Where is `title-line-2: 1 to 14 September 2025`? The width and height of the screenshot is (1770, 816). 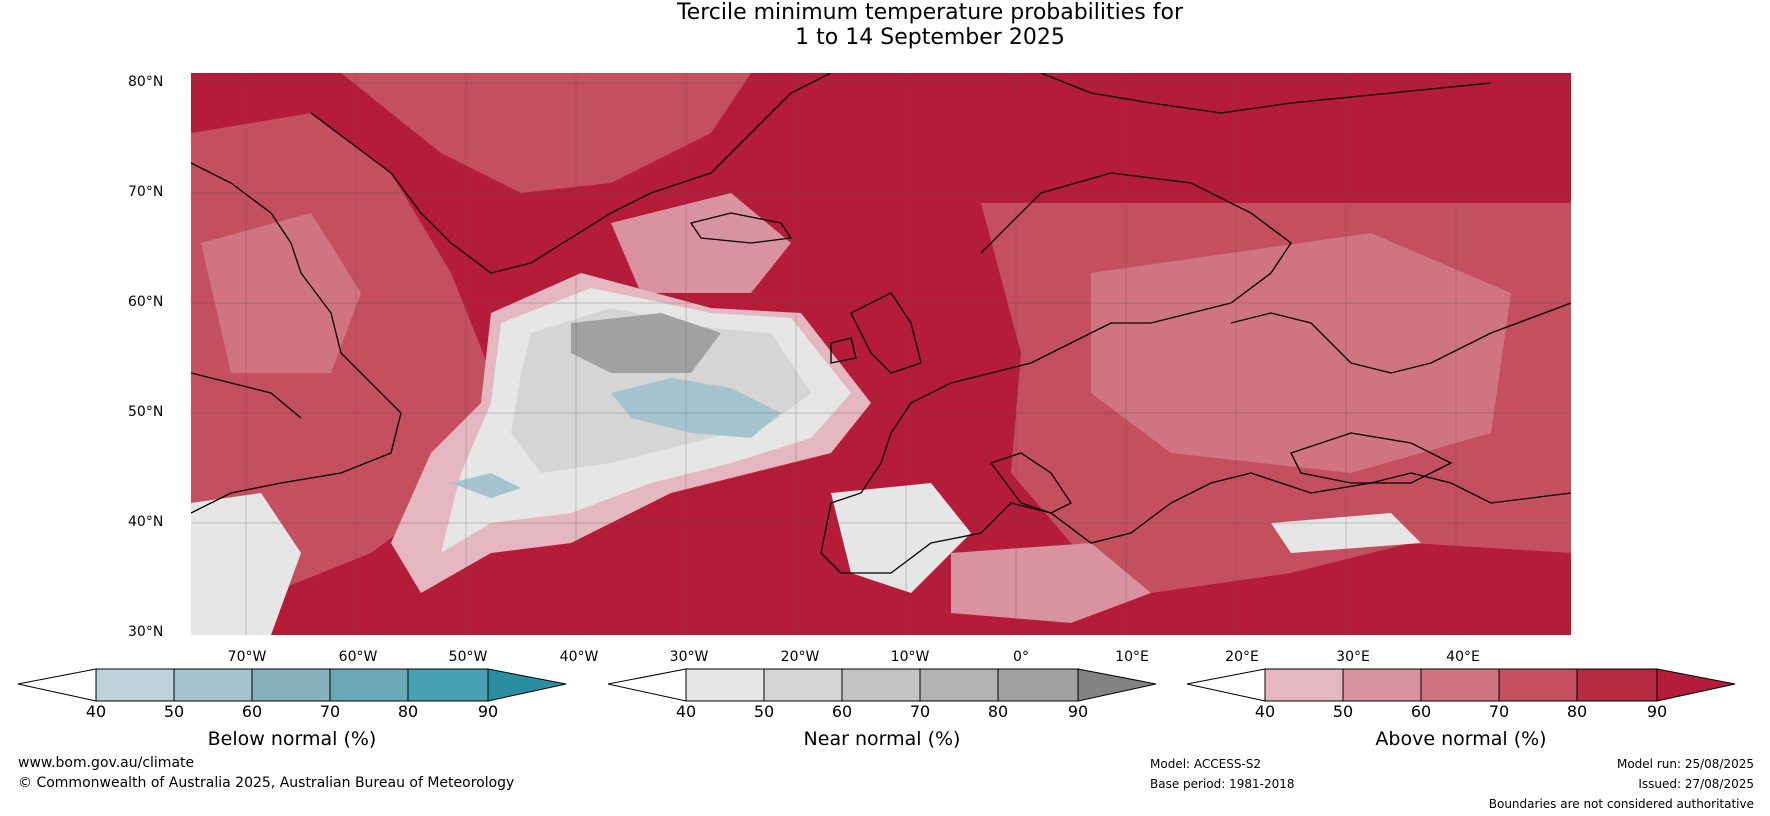 title-line-2: 1 to 14 September 2025 is located at coordinates (930, 37).